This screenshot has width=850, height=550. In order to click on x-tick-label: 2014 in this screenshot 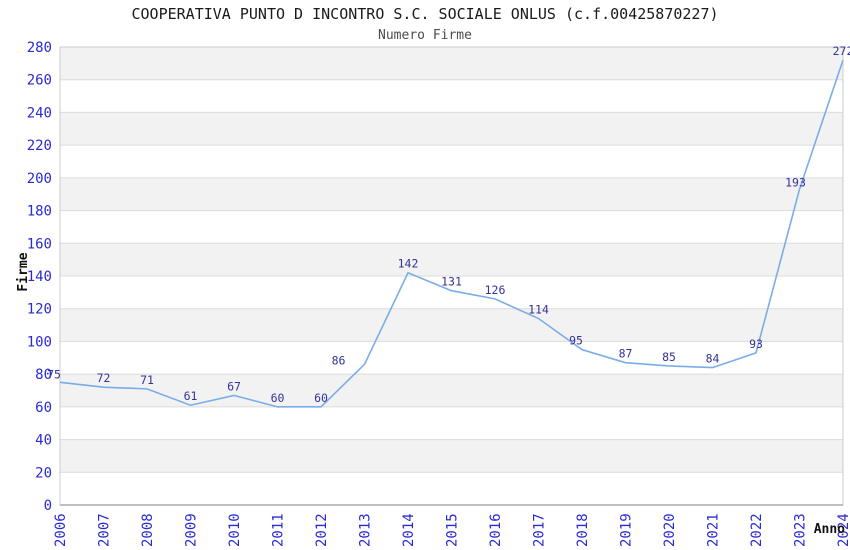, I will do `click(409, 530)`.